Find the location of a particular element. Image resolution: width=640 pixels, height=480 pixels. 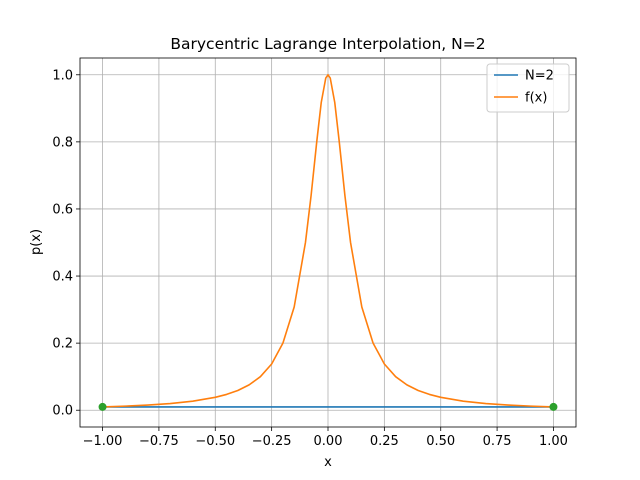

y-axis: 0.0 0.2 0.4 0.6 0.8 1.0 is located at coordinates (66, 243).